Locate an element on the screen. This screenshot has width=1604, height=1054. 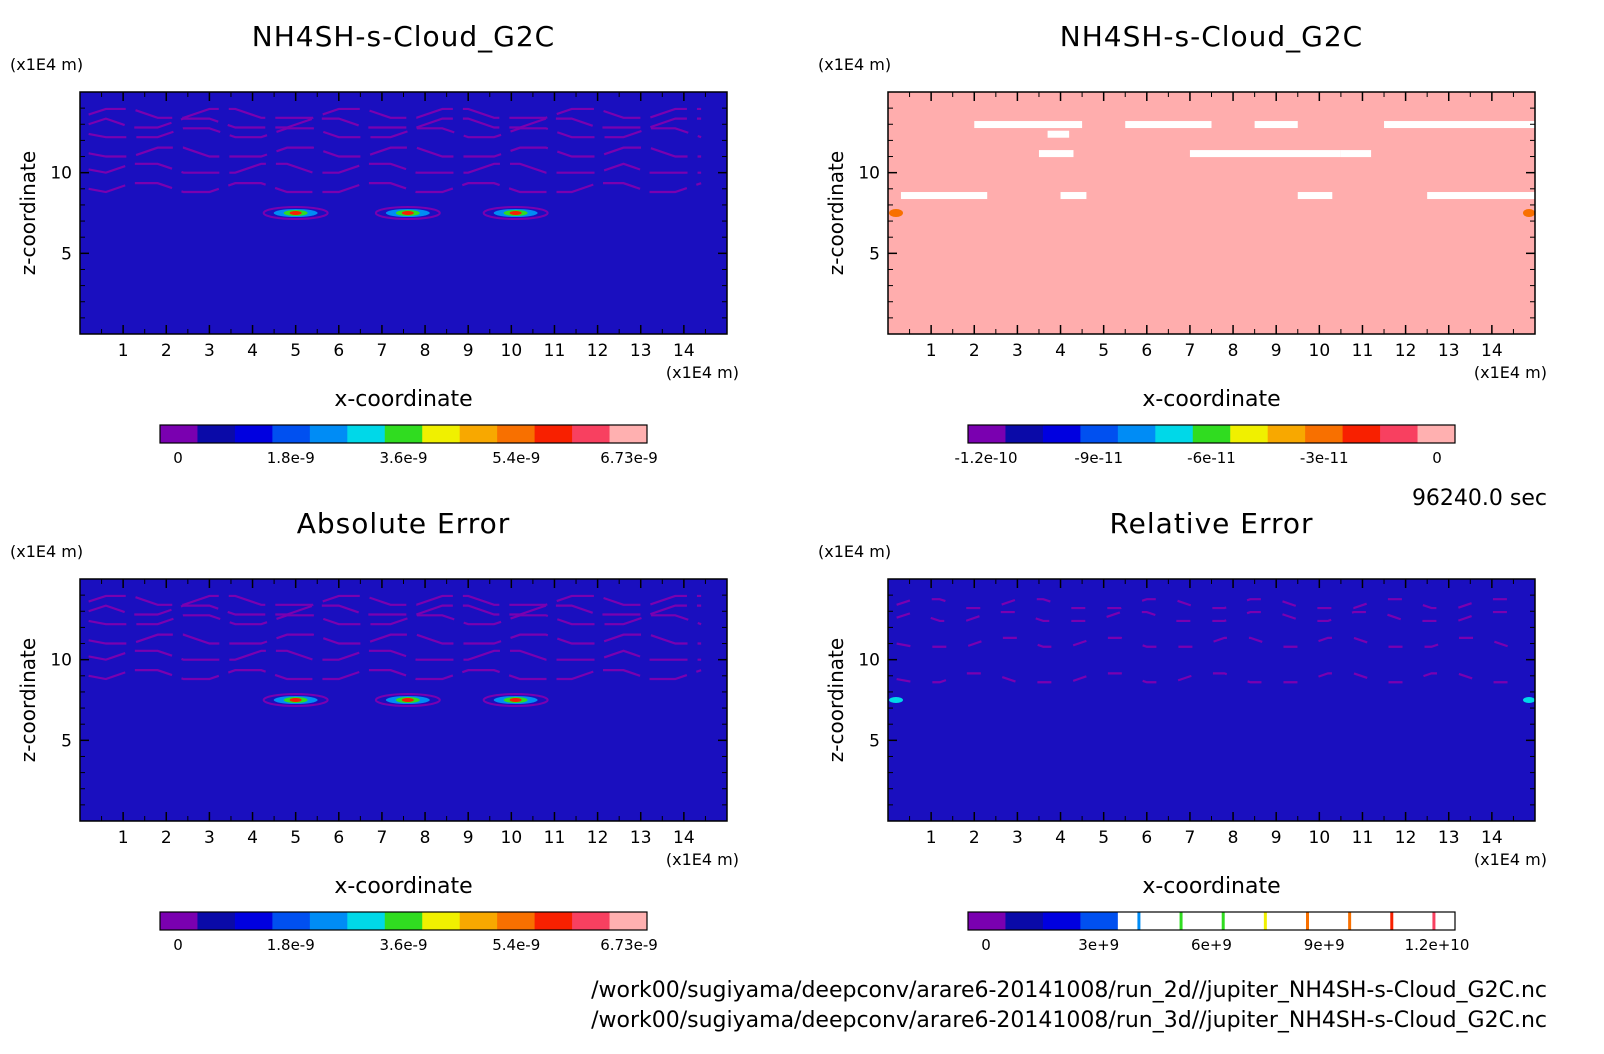
x-tick-label: 10 is located at coordinates (1320, 838).